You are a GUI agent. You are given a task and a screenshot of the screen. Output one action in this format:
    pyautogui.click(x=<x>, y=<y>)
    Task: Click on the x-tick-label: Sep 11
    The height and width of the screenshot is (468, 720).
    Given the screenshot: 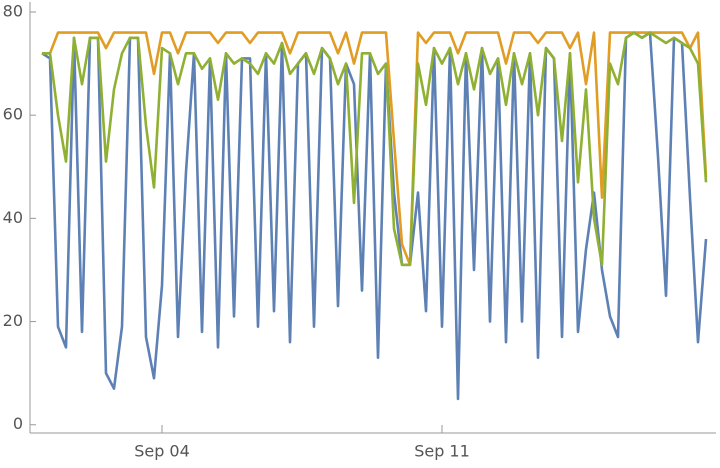 What is the action you would take?
    pyautogui.click(x=442, y=451)
    